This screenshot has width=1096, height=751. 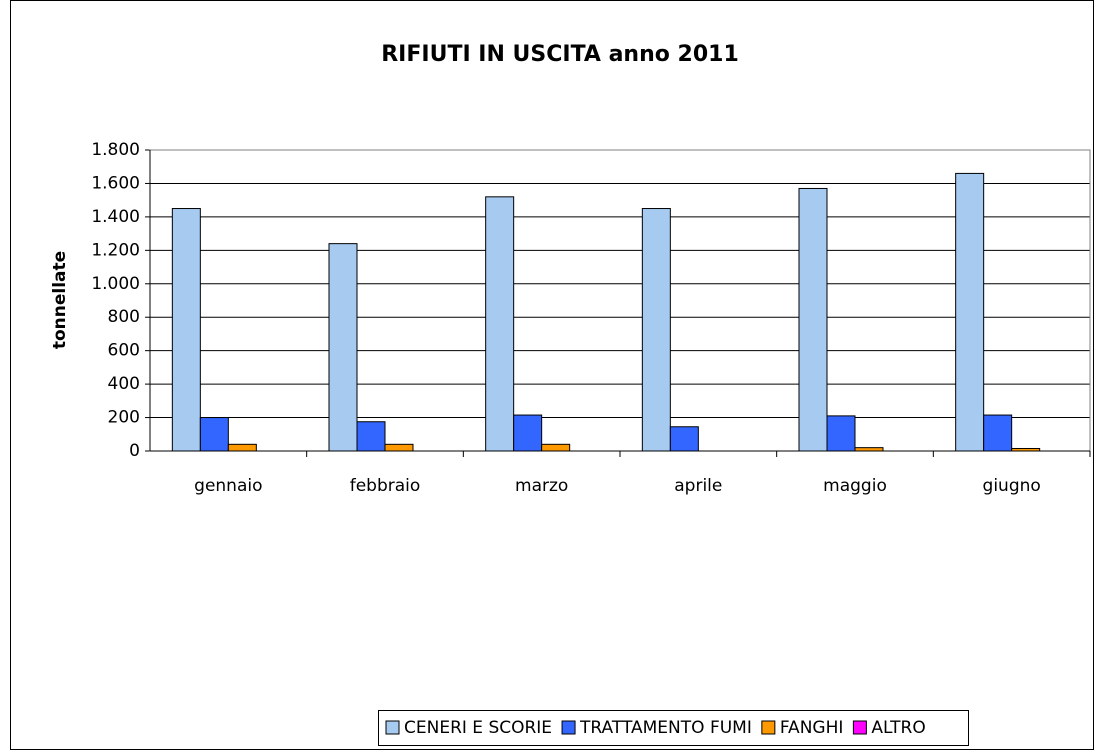 I want to click on x-tick-label: marzo, so click(x=541, y=486).